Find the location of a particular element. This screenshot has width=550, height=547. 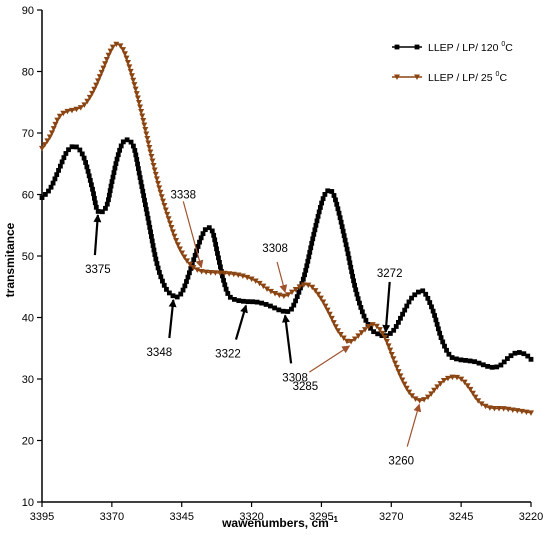

y-tick-label: 40 is located at coordinates (28, 319).